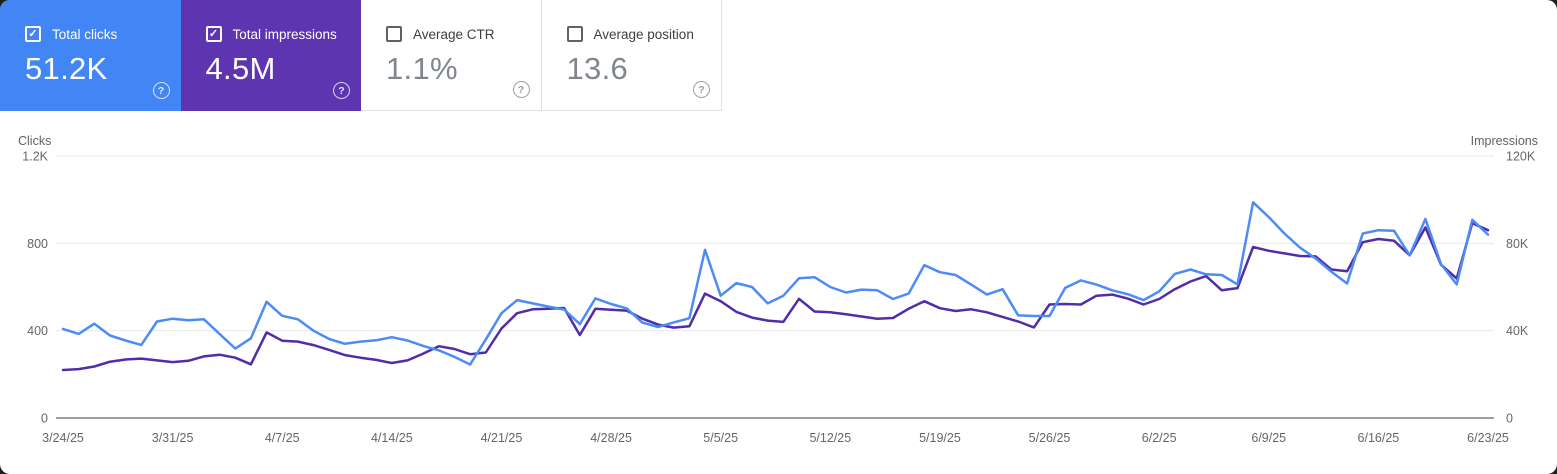 The image size is (1557, 474). I want to click on x-axis-date-label: 4/7/25, so click(282, 438).